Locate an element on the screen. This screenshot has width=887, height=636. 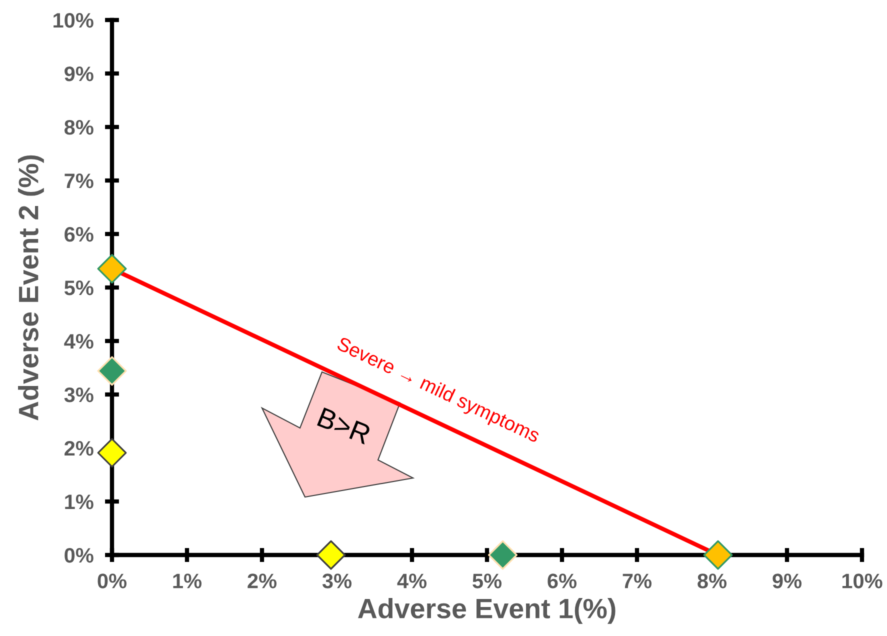
y-tick-label: 8% is located at coordinates (79, 127).